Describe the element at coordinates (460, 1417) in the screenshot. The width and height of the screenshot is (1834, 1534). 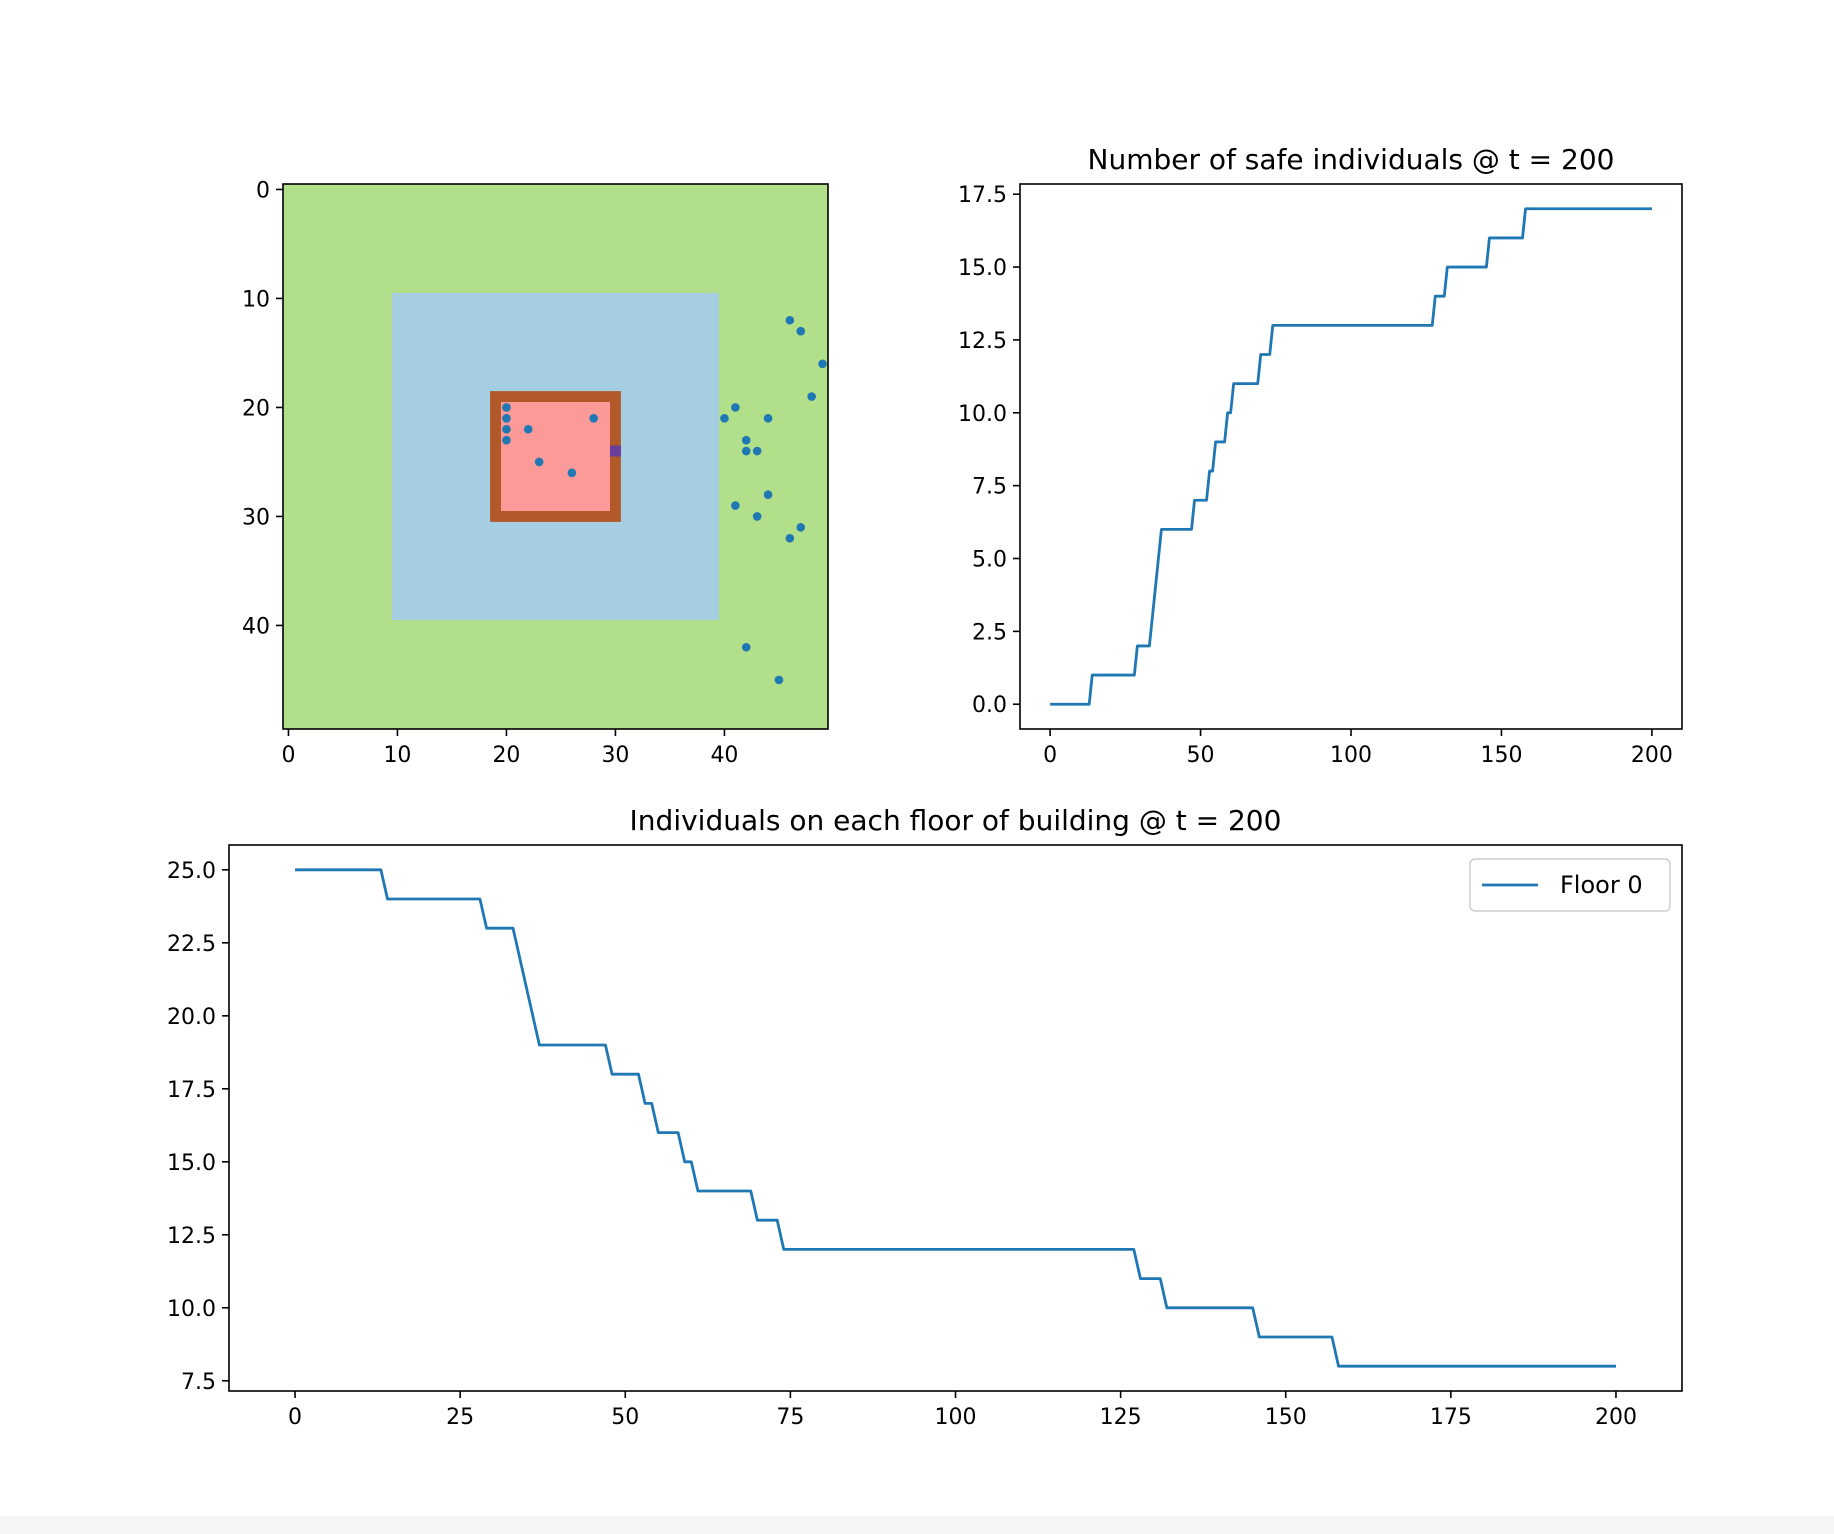
I see `x-tick-label: 25` at that location.